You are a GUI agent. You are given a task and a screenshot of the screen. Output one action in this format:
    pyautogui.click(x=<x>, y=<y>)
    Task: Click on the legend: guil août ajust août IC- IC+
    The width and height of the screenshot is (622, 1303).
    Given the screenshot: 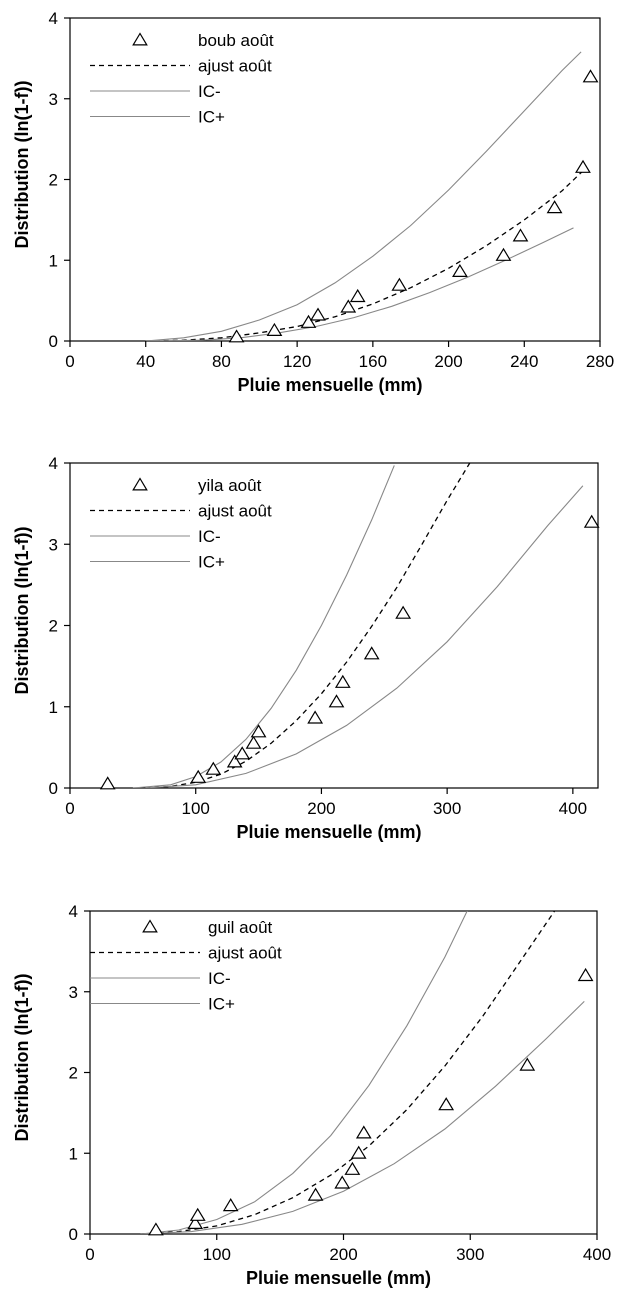 What is the action you would take?
    pyautogui.click(x=186, y=966)
    